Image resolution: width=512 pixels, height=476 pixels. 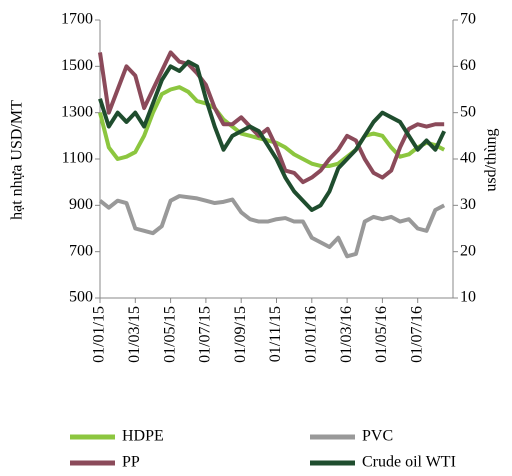 I want to click on legend-label: Crude oil WTI, so click(x=409, y=462).